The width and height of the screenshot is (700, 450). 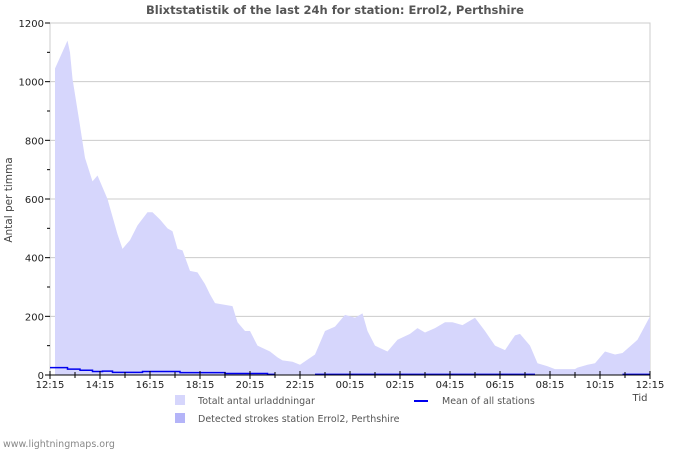 I want to click on y-axis-label: Antal per timma, so click(x=9, y=199).